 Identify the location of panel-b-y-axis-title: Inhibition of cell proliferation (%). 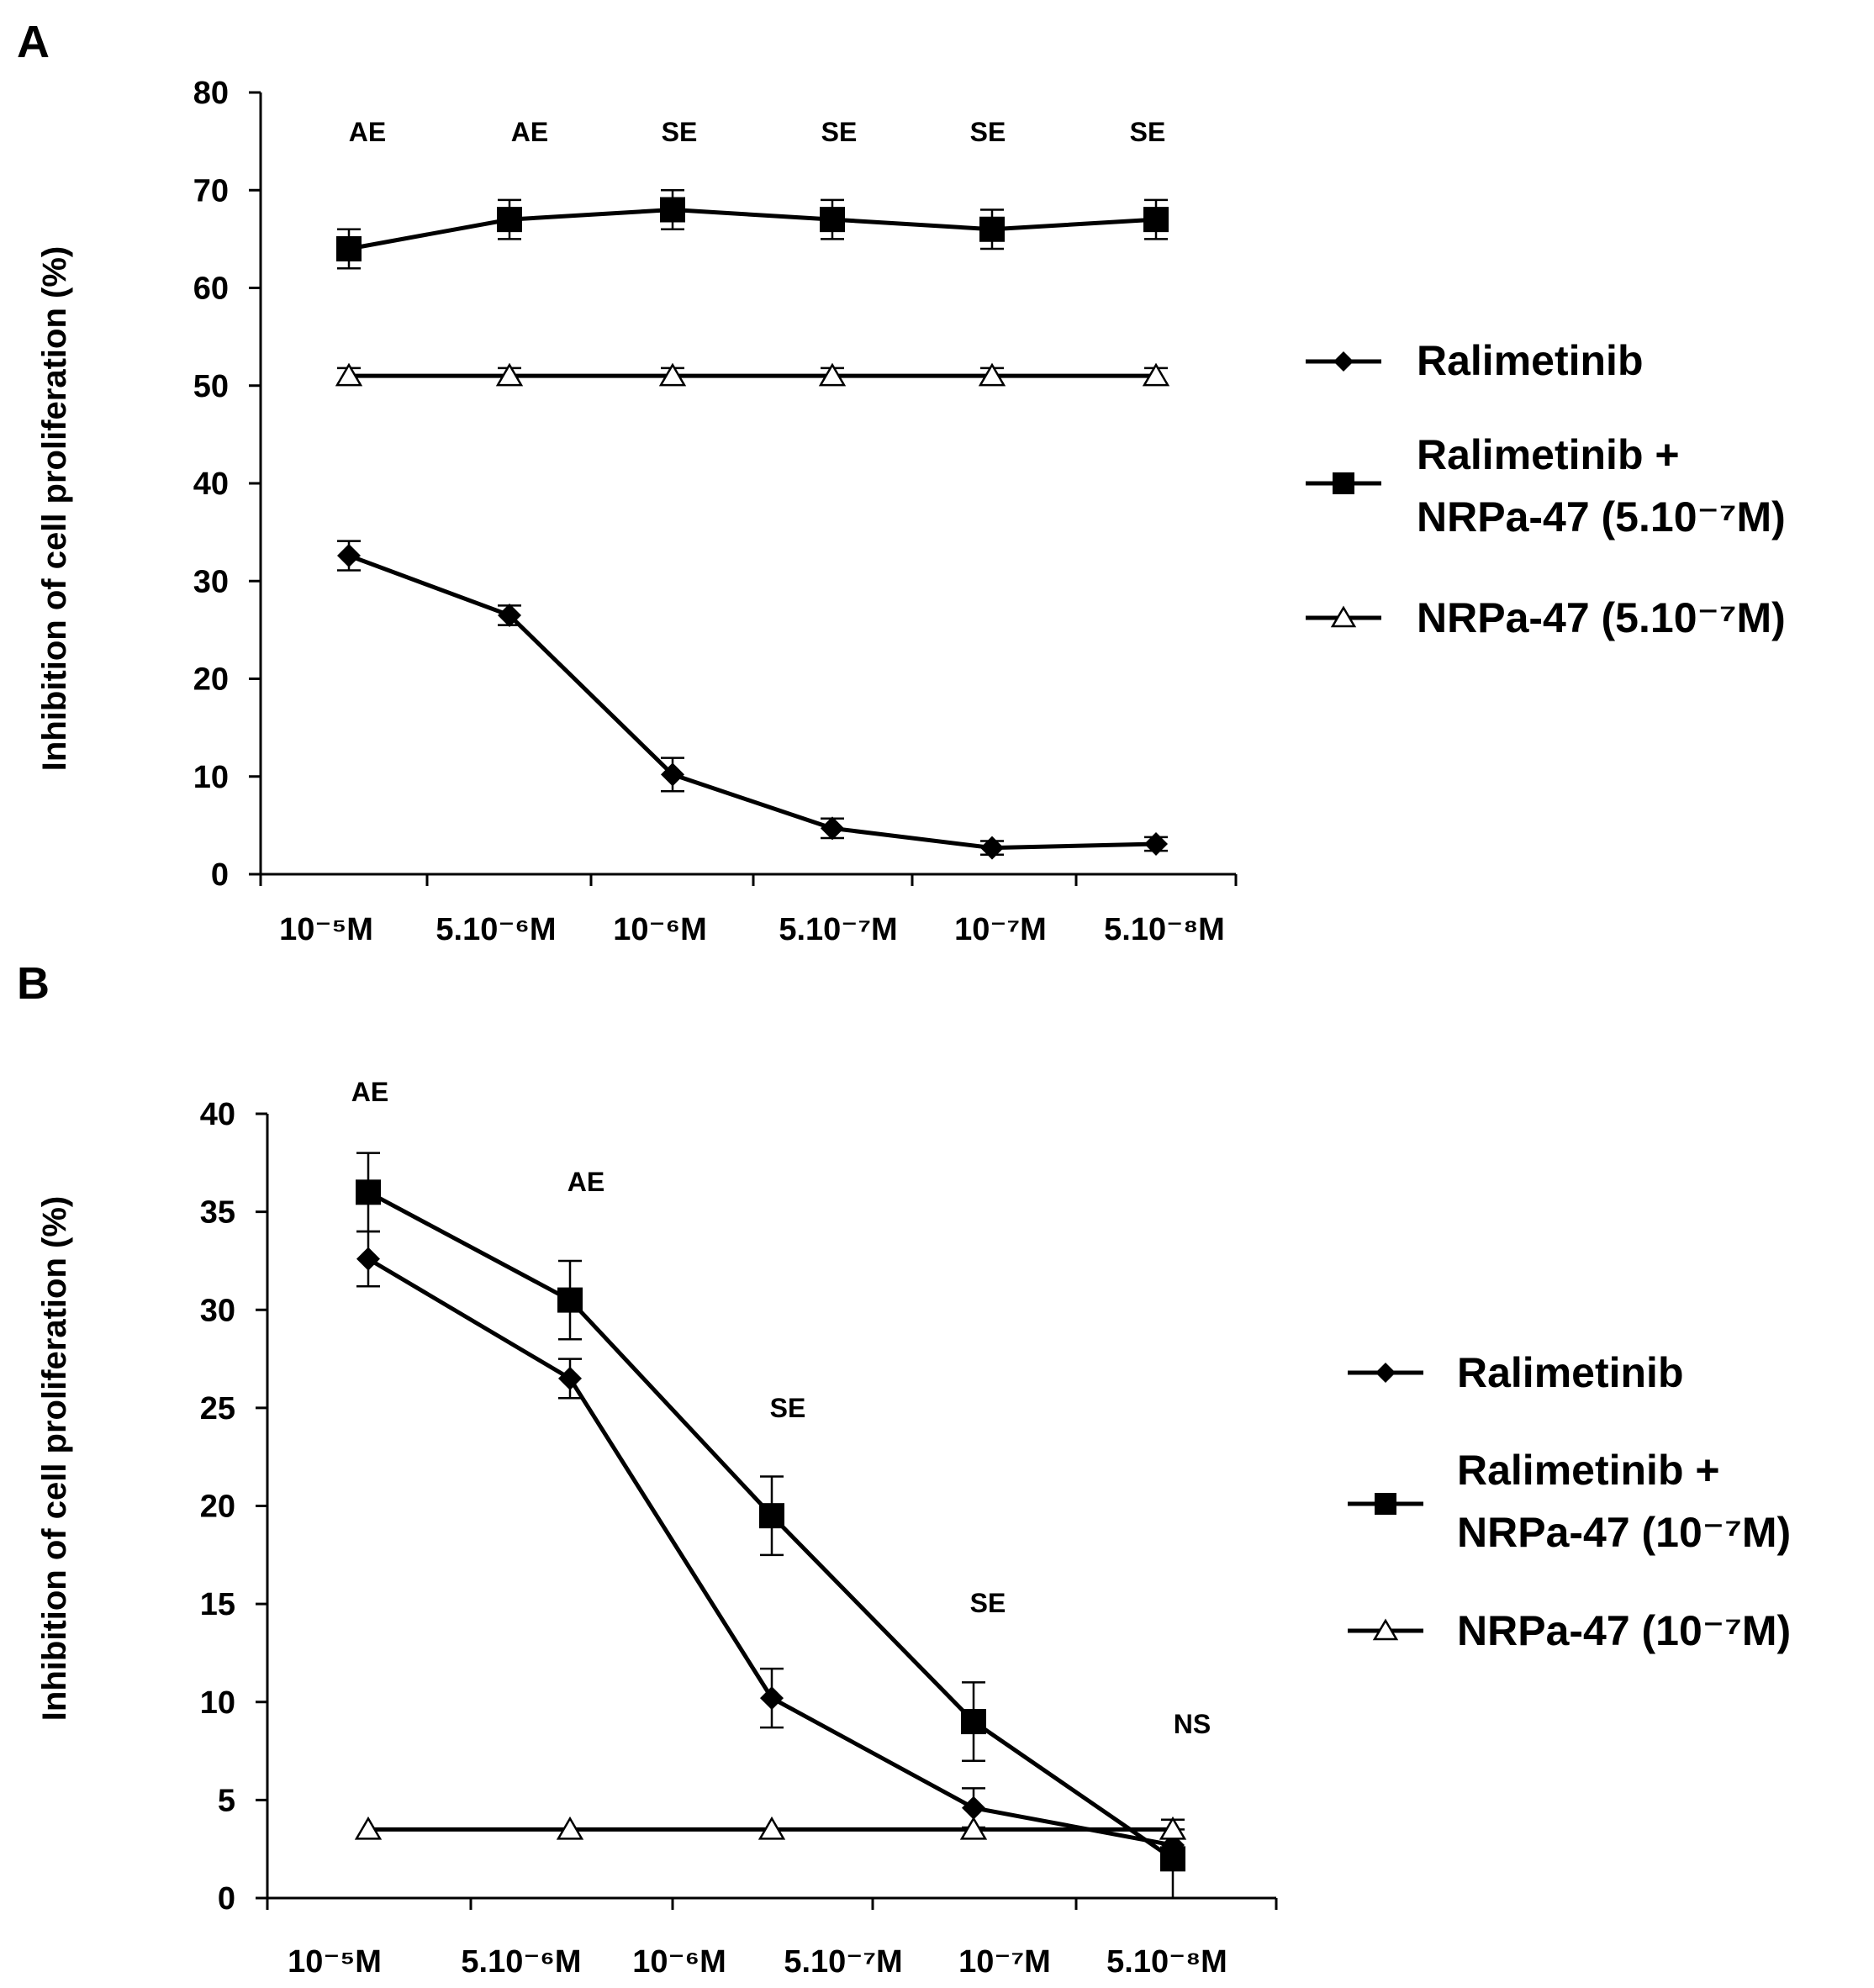
(55, 1458).